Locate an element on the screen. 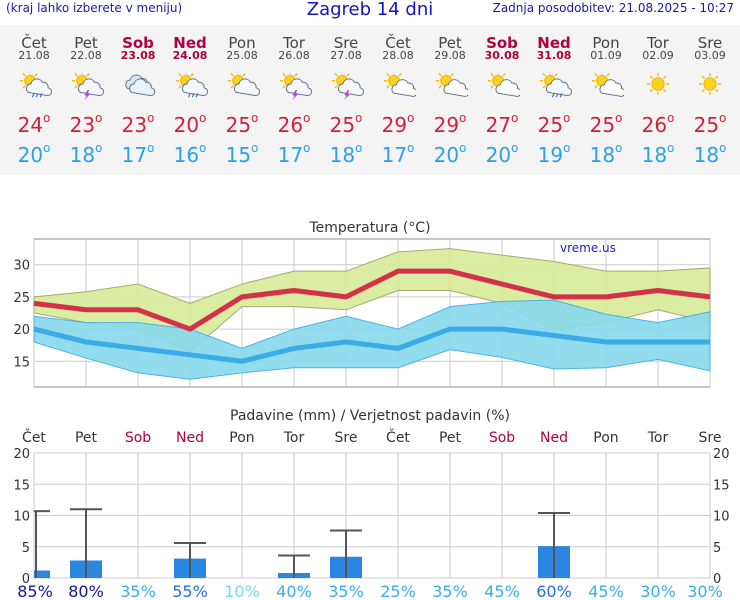 Image resolution: width=740 pixels, height=600 pixels. precipitation-probability: 45% is located at coordinates (502, 591).